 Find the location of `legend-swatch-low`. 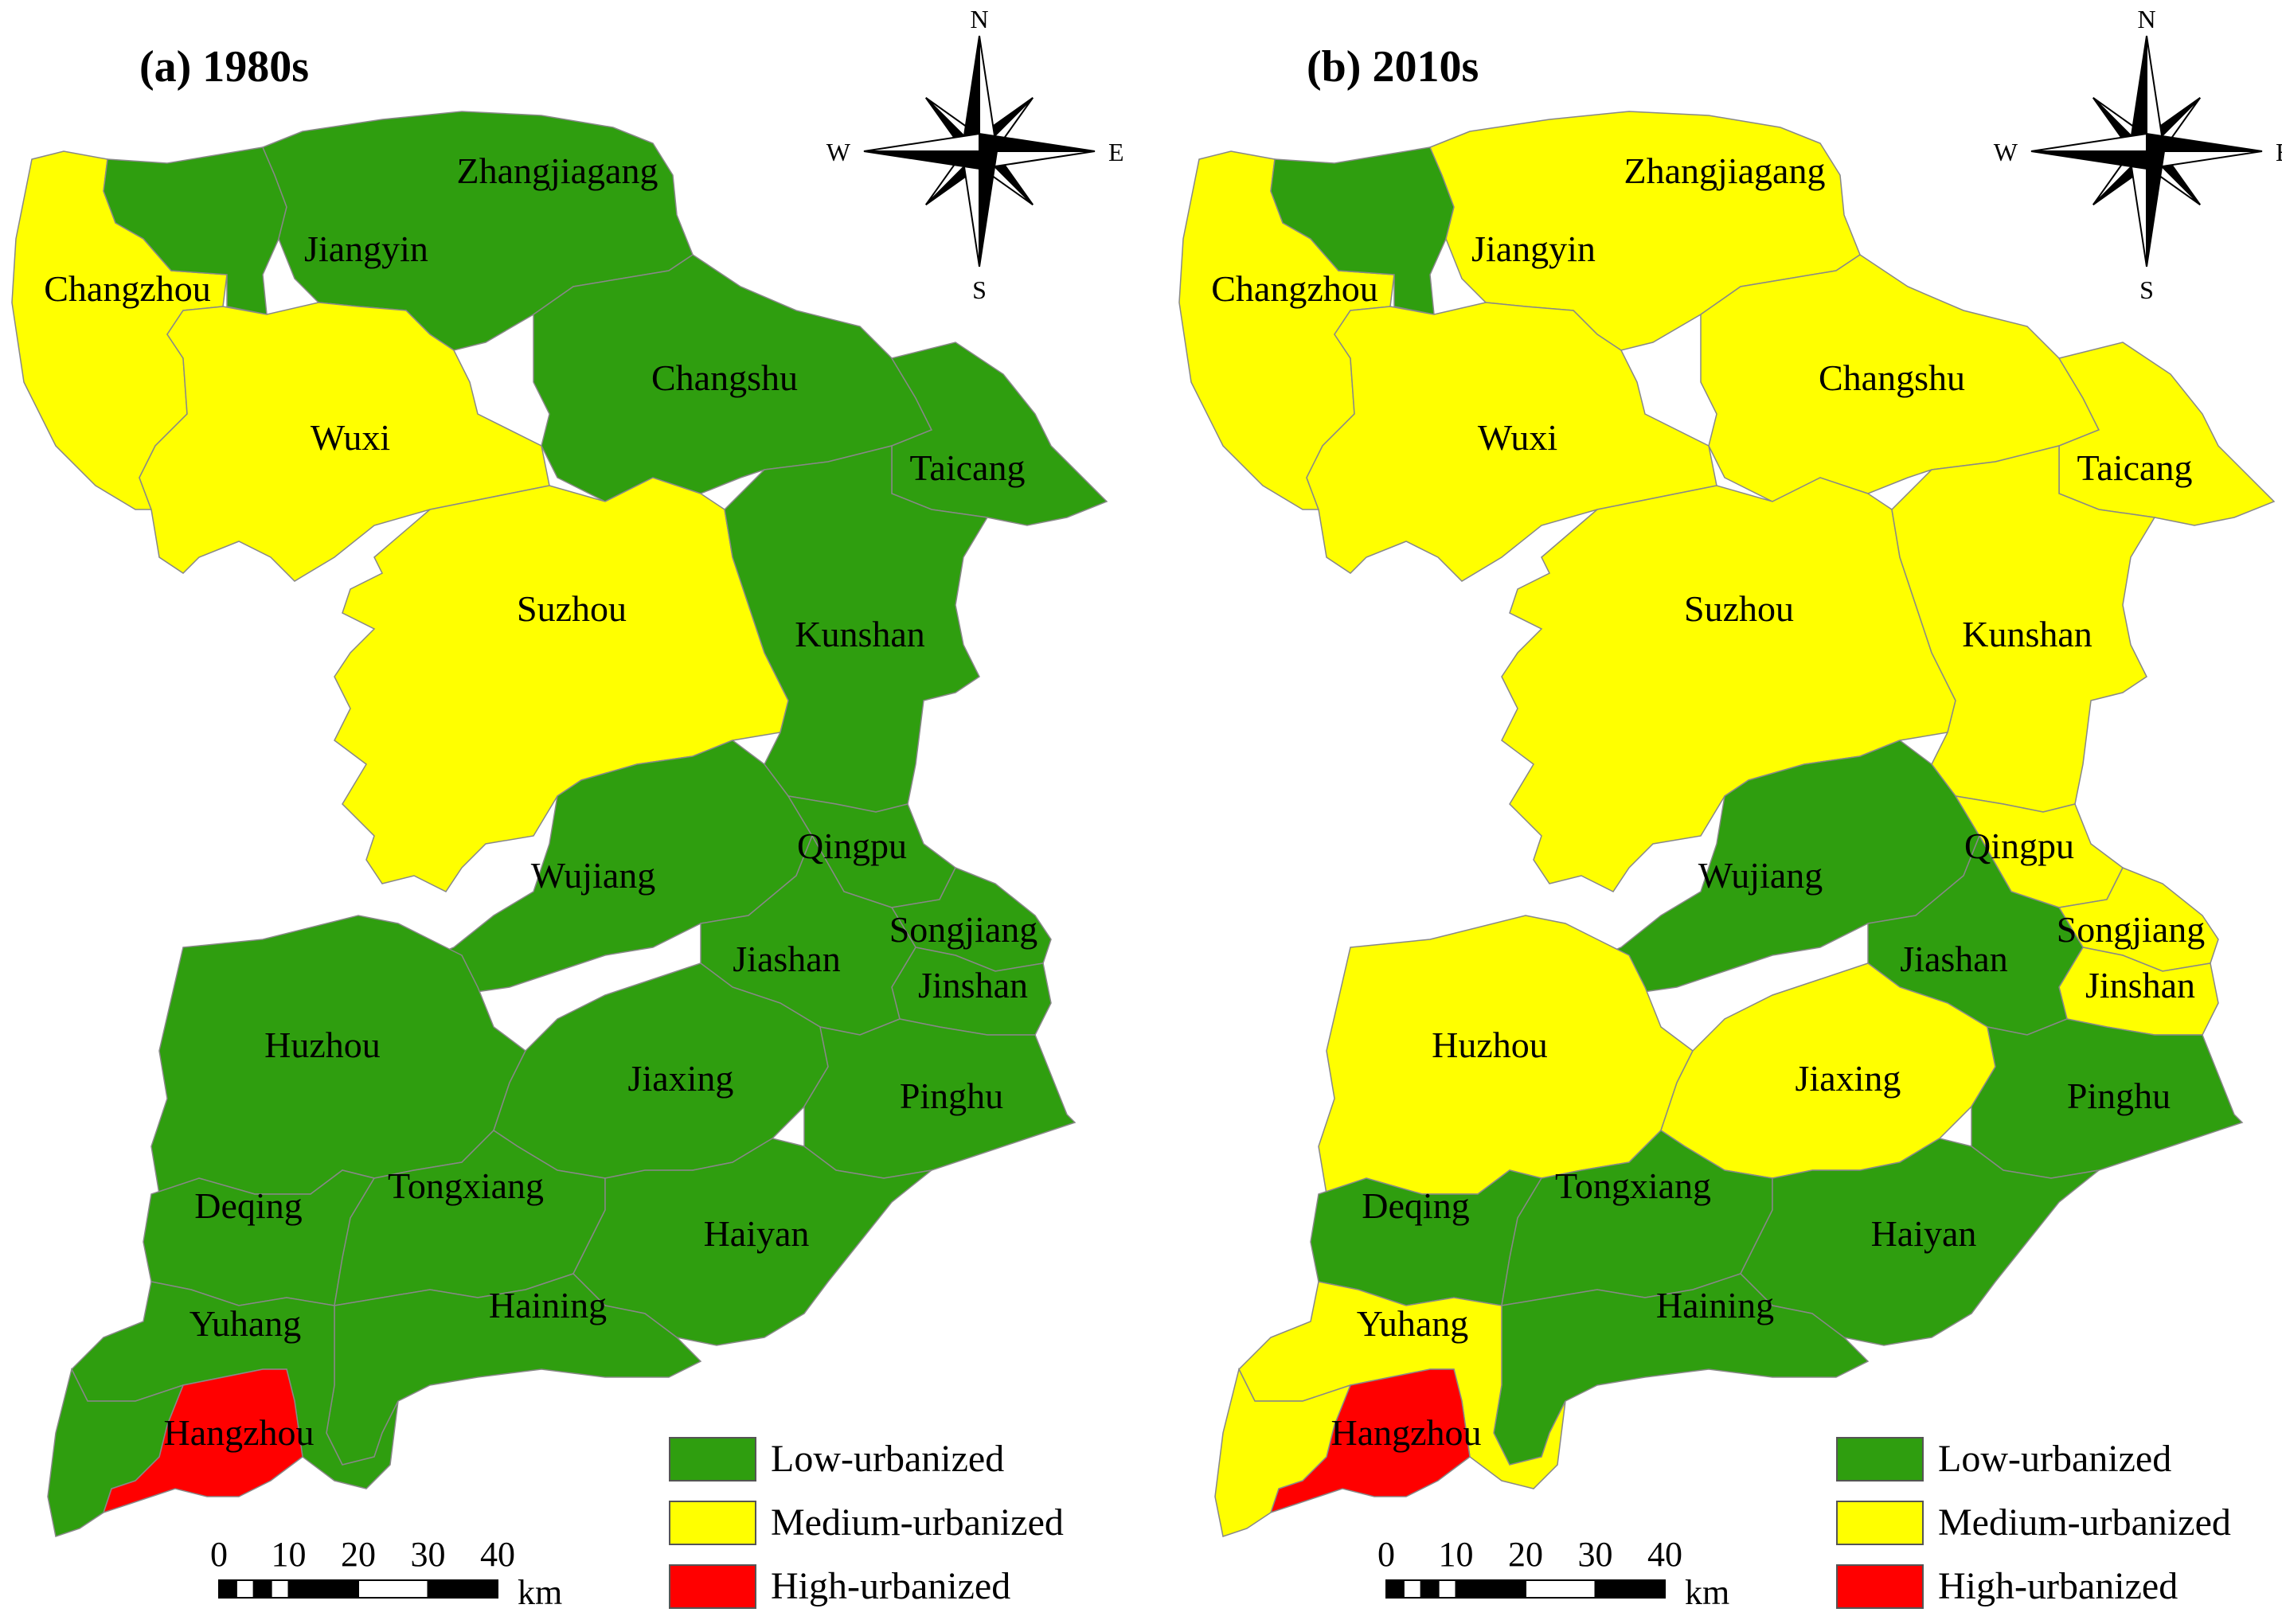

legend-swatch-low is located at coordinates (712, 1459).